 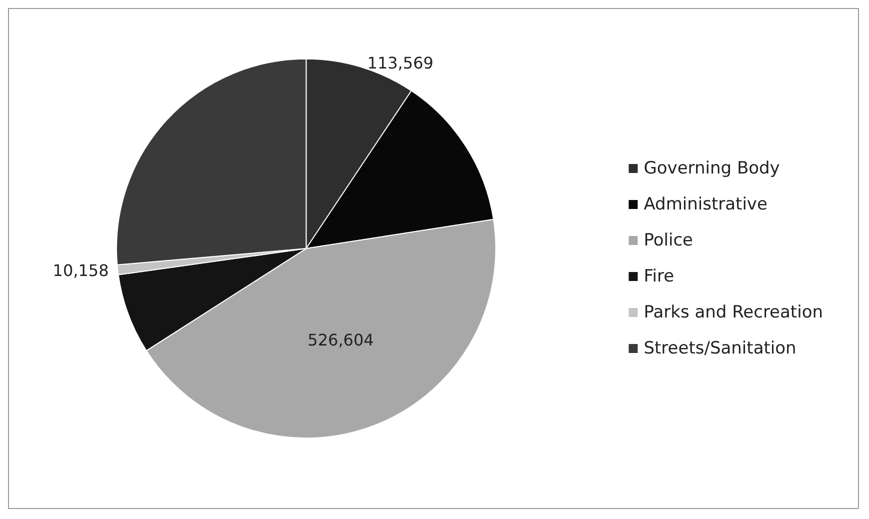 I want to click on data-label: 113,569, so click(x=400, y=63).